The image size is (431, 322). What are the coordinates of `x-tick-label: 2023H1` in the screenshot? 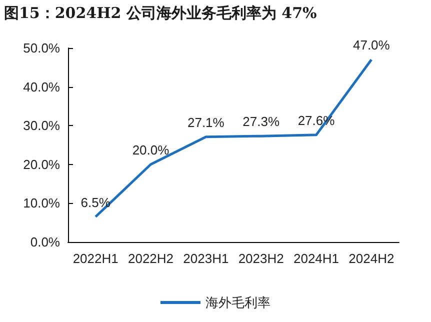 It's located at (206, 258).